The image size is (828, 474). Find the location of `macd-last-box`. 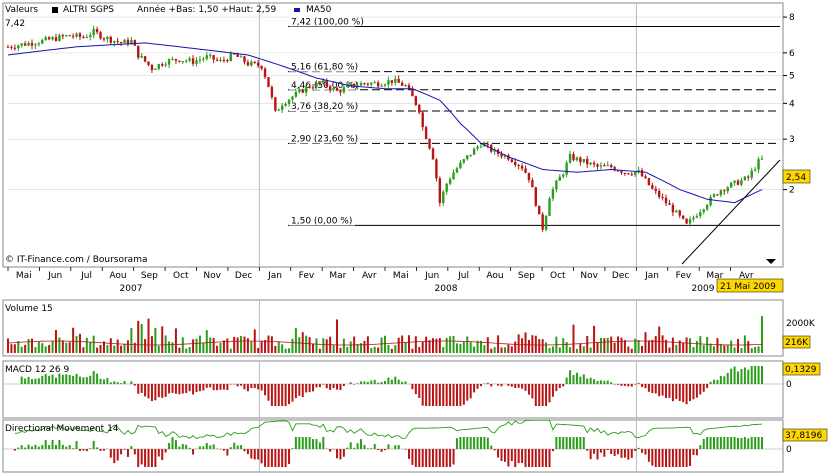

macd-last-box is located at coordinates (801, 369).